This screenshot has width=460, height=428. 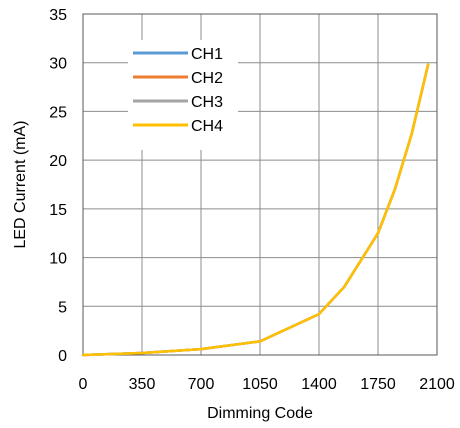 I want to click on x-tick-label: 0, so click(x=83, y=384).